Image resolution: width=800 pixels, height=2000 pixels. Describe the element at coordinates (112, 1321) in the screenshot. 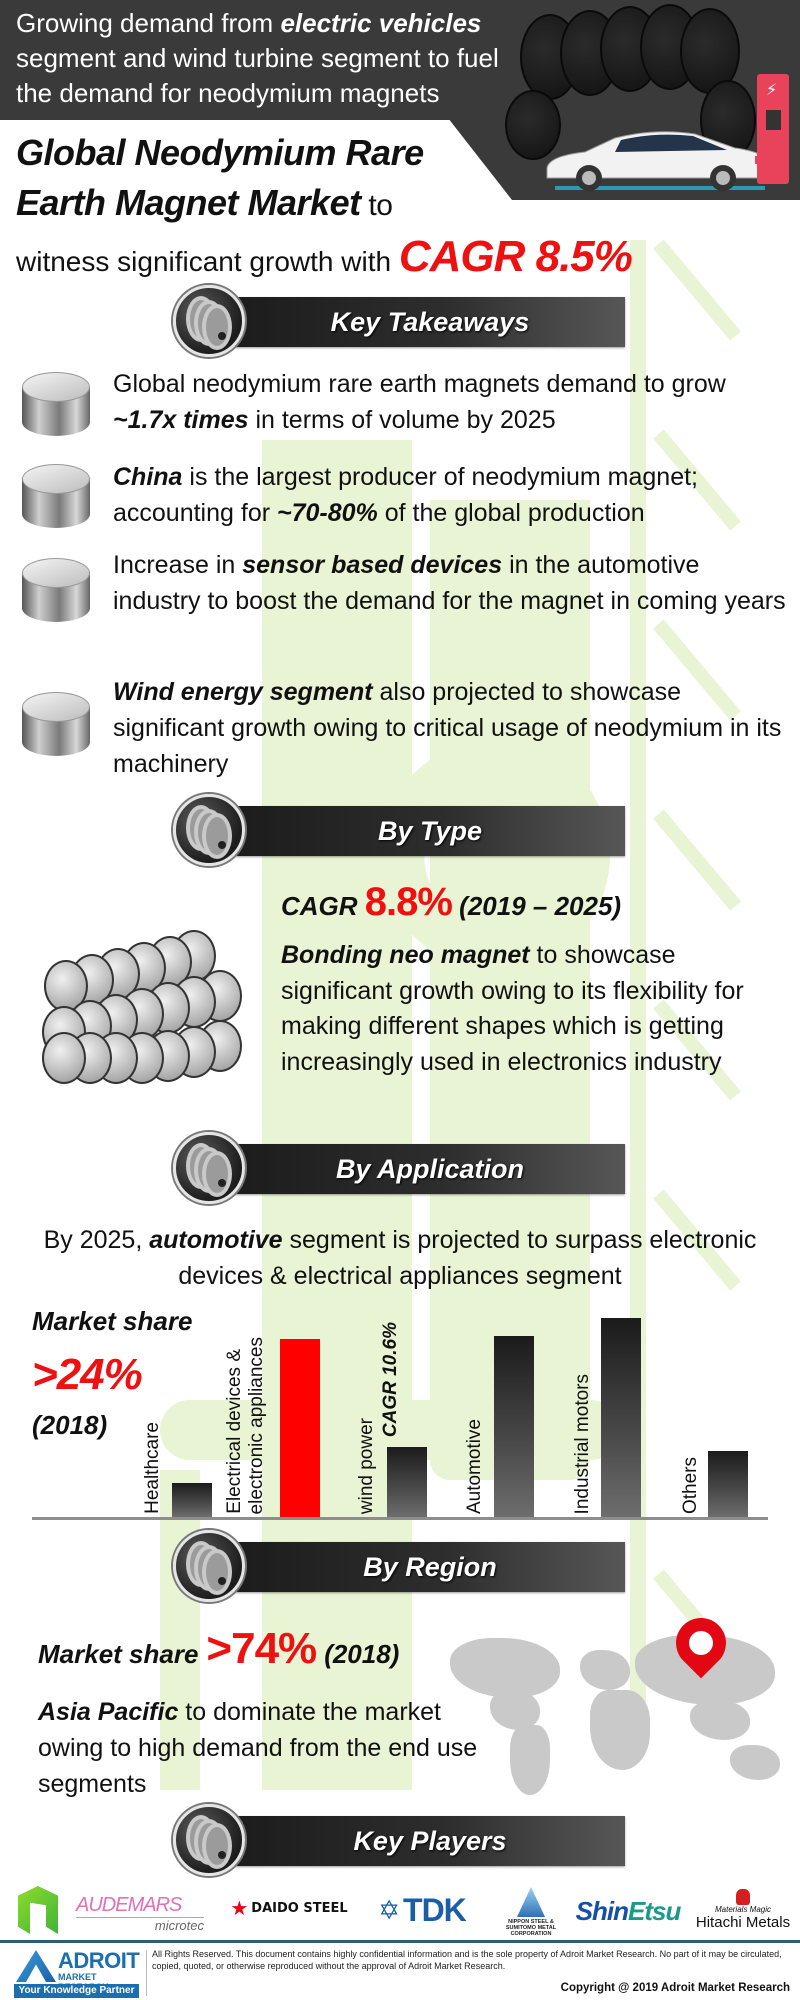

I see `market-share-label: Market share` at that location.